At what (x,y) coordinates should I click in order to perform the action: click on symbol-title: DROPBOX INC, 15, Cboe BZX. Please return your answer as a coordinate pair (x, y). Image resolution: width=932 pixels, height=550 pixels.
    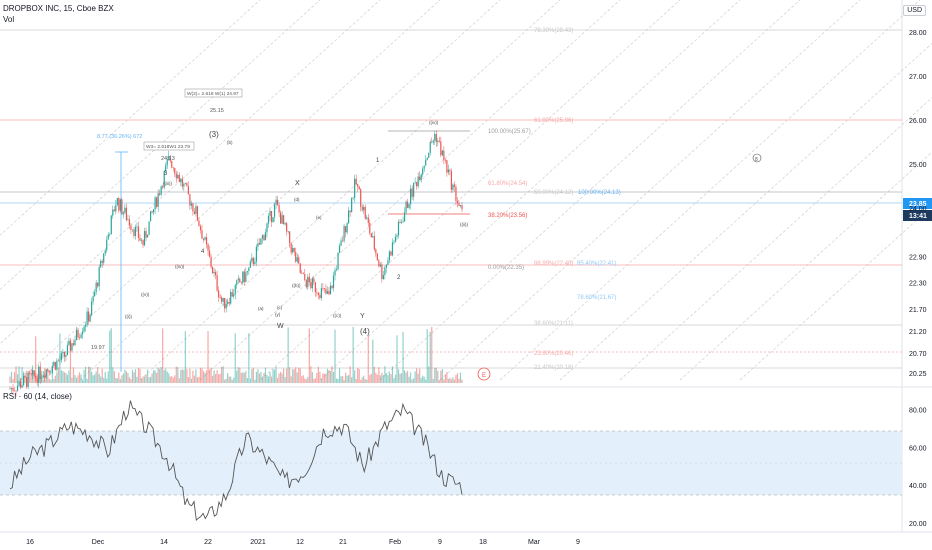
    Looking at the image, I should click on (58, 8).